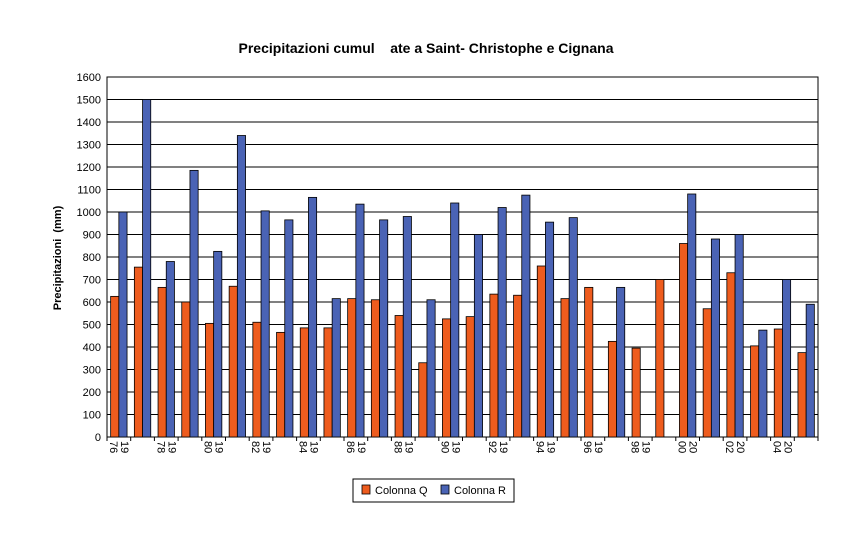 This screenshot has height=533, width=850. I want to click on x-tick-label-year: 94, so click(539, 447).